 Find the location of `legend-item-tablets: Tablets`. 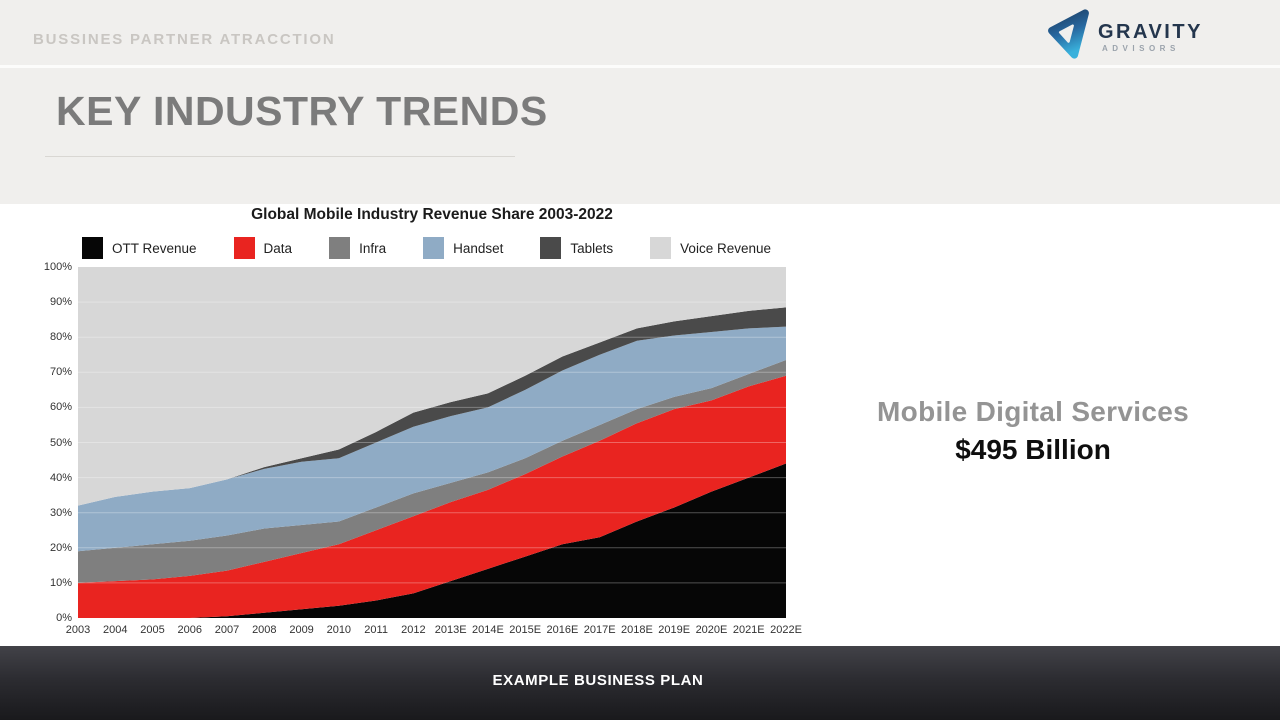

legend-item-tablets: Tablets is located at coordinates (576, 248).